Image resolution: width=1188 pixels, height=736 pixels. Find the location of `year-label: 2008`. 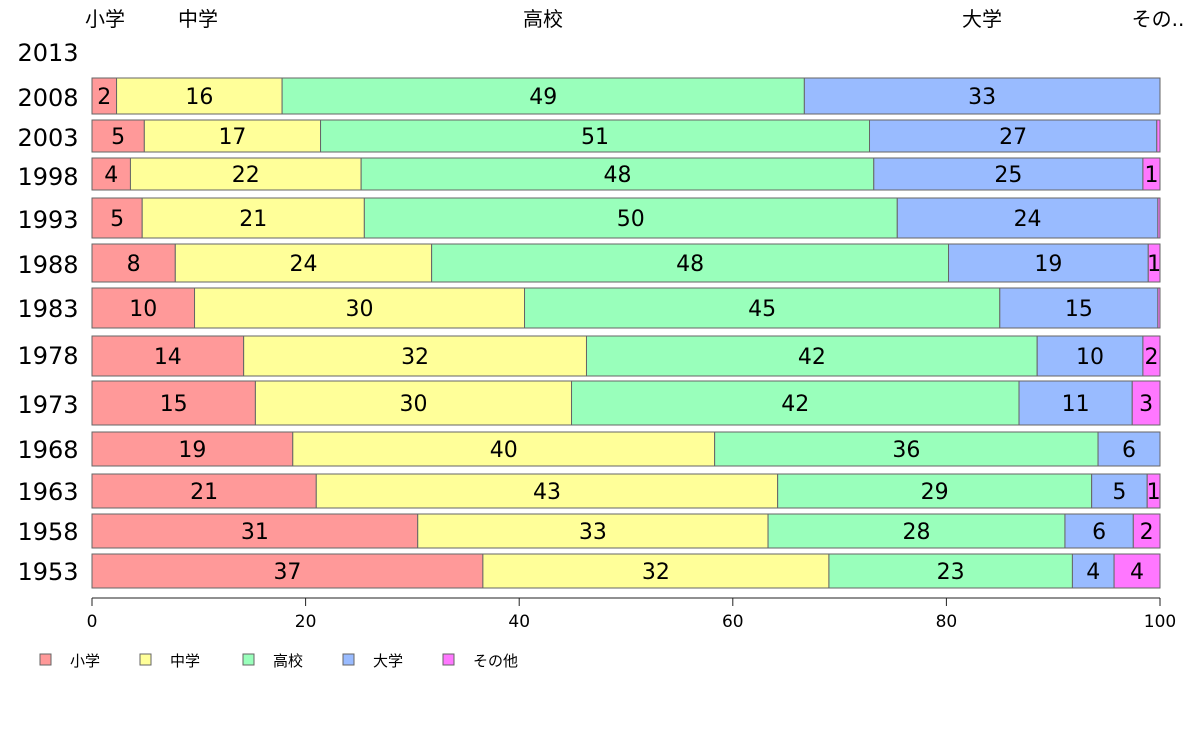

year-label: 2008 is located at coordinates (47, 98).